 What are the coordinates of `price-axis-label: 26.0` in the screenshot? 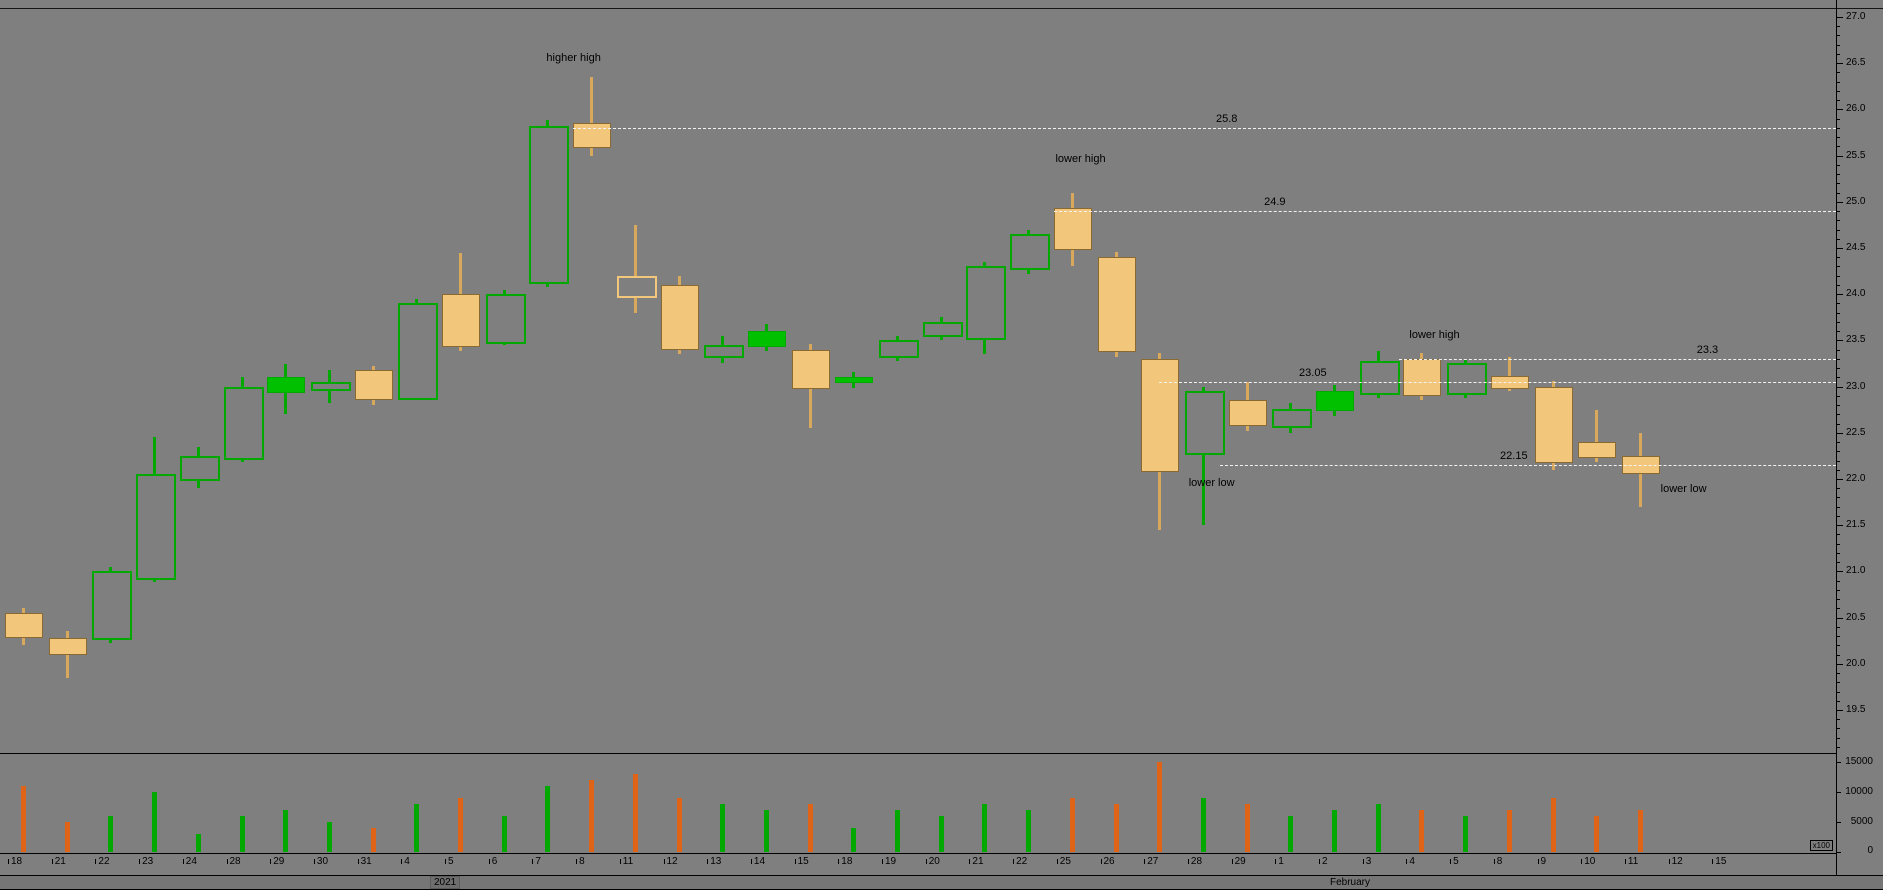 It's located at (1856, 109).